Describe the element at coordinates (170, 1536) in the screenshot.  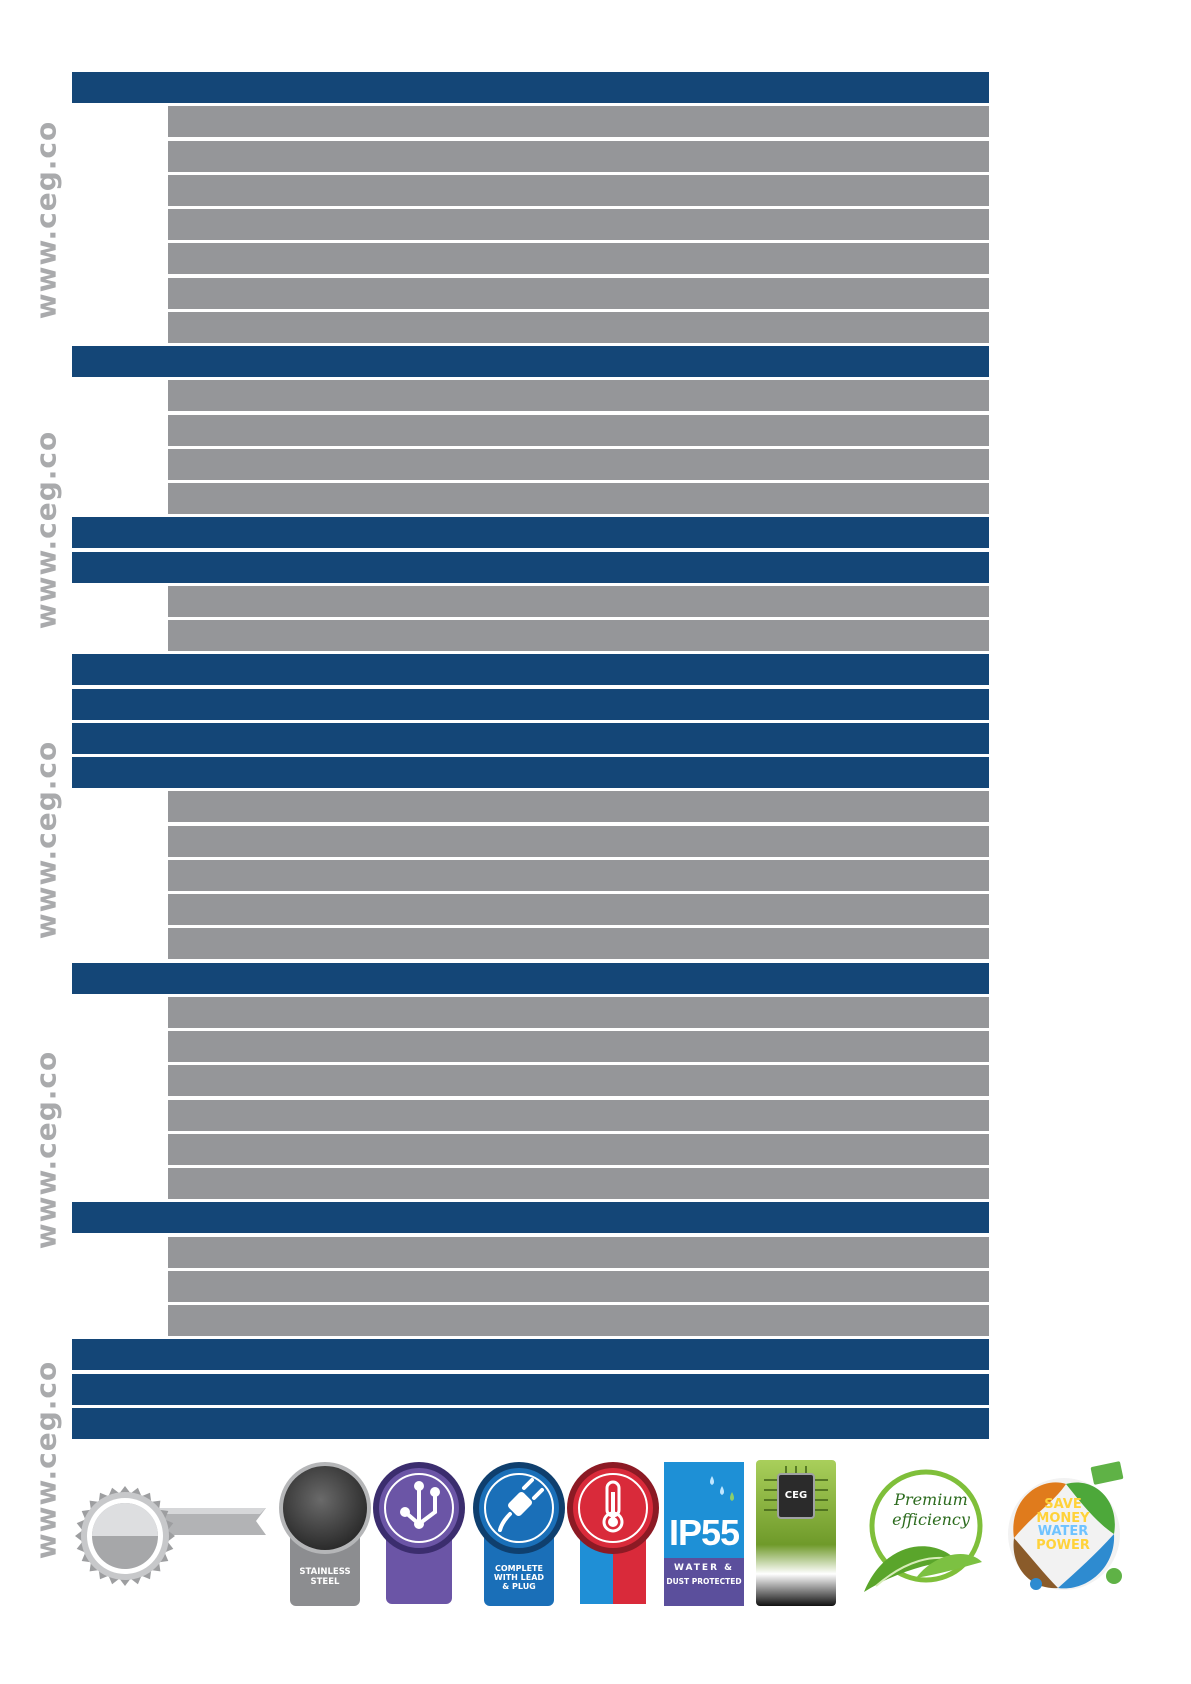
I see `rosette-badge-icon` at that location.